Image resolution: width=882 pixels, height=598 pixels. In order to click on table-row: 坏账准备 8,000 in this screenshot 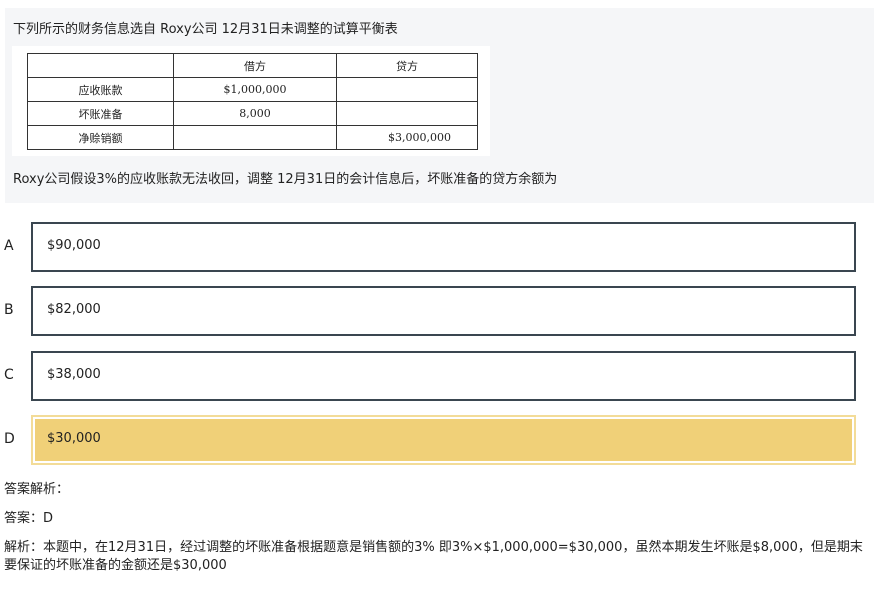, I will do `click(252, 113)`.